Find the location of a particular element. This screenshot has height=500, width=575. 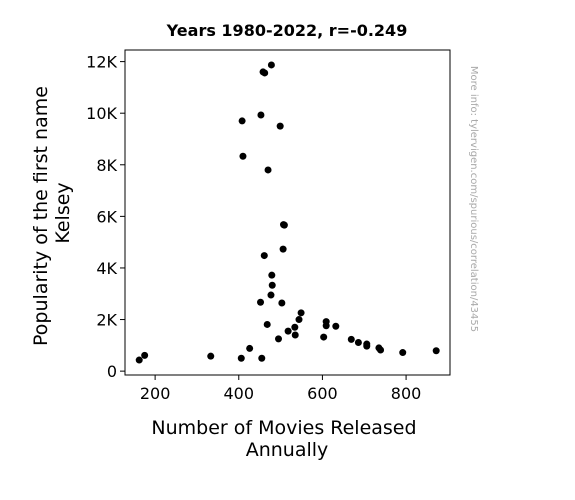

x-axis-label-line-1: Number of Movies Released is located at coordinates (283, 428).